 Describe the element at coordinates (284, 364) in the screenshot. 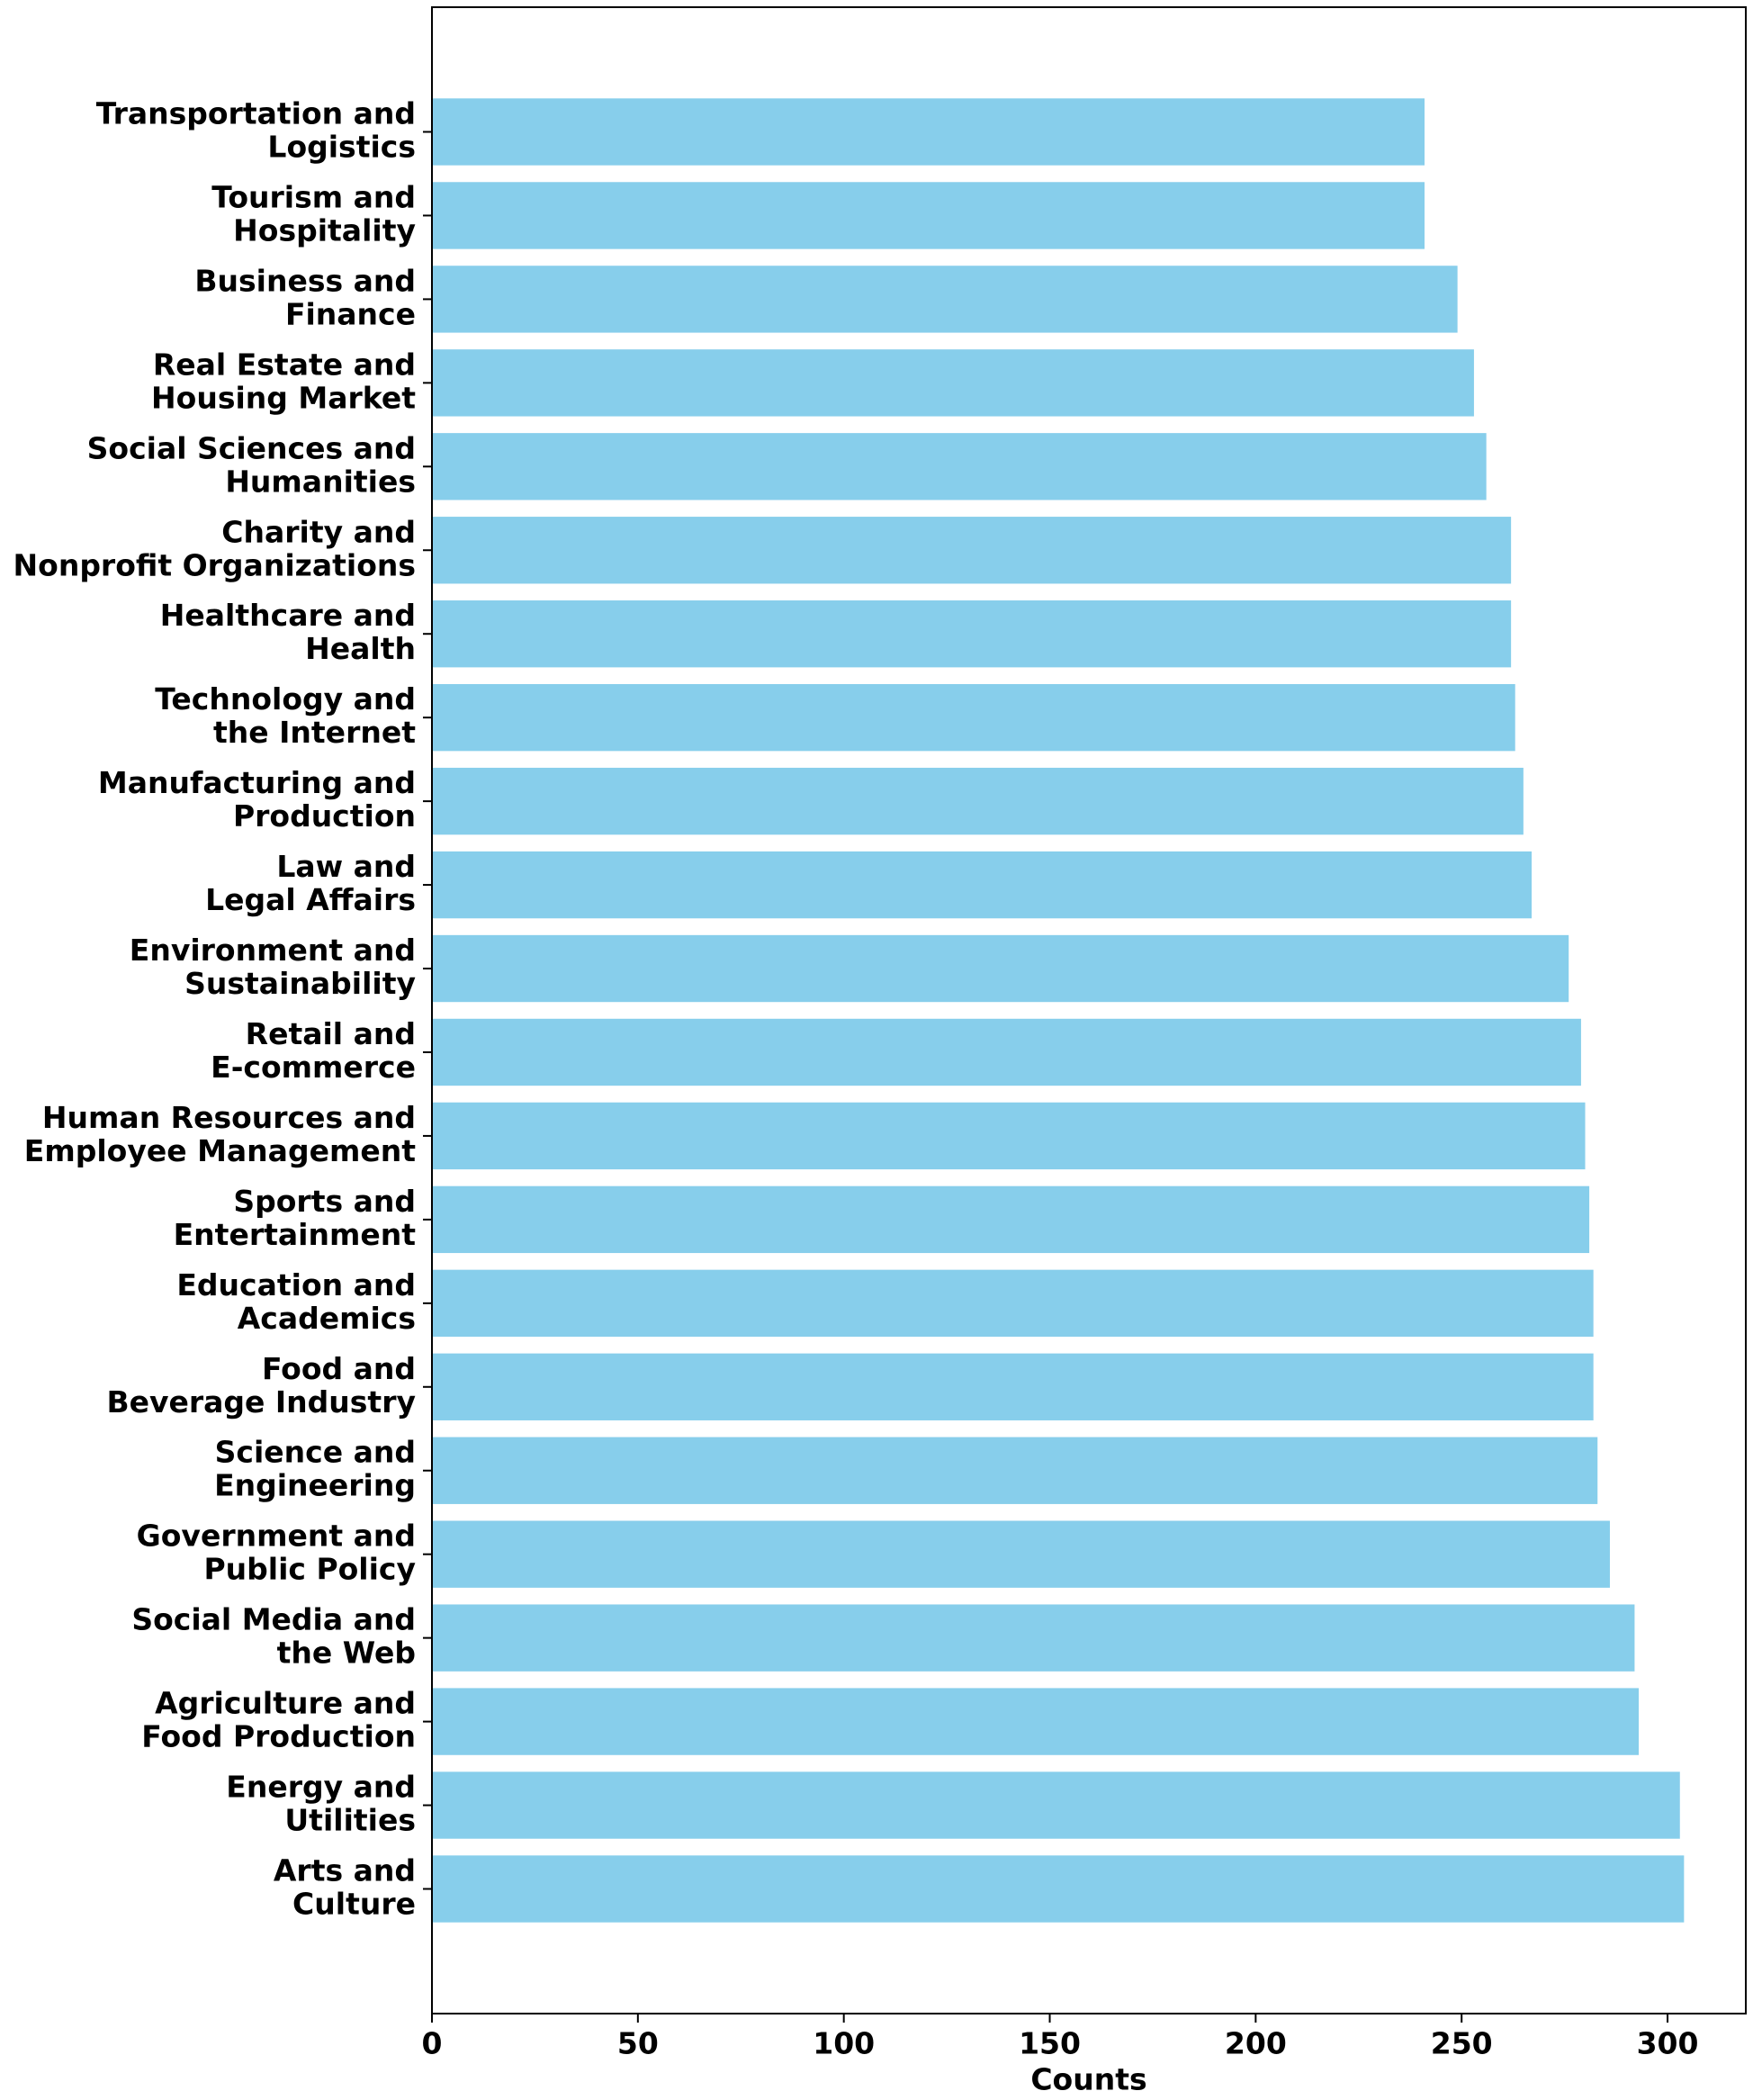

I see `y-tick-label: Real Estate and` at that location.